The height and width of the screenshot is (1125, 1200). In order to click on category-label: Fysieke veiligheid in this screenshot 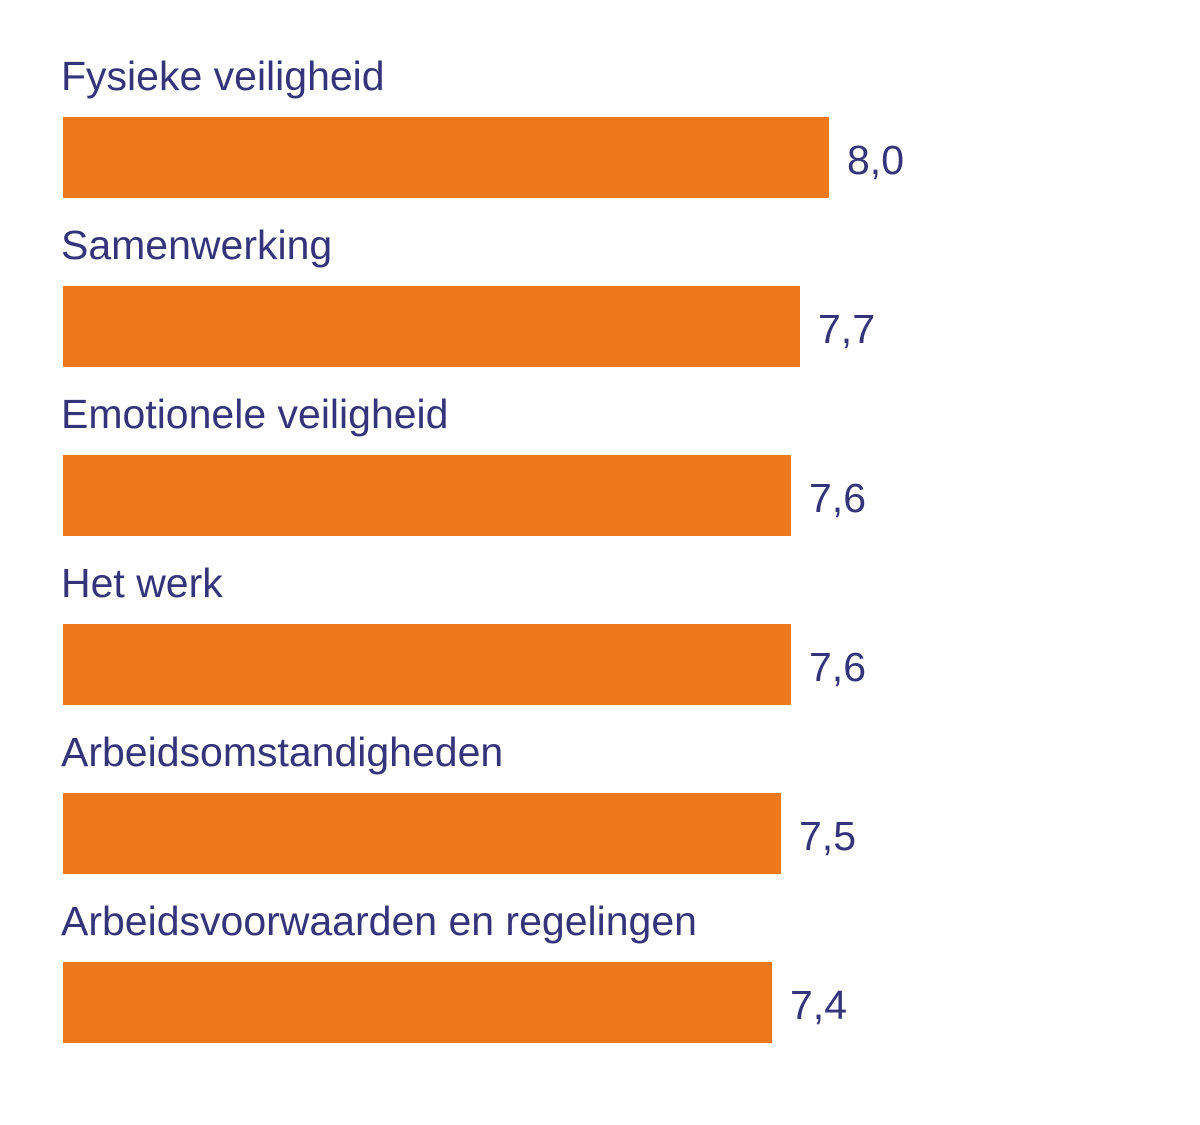, I will do `click(223, 76)`.